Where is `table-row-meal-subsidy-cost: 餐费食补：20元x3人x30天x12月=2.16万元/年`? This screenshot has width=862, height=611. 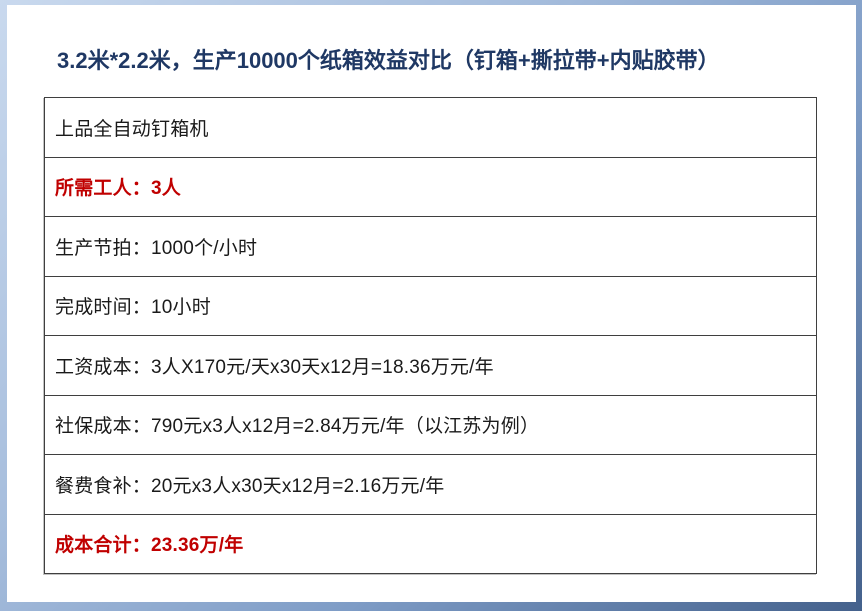
table-row-meal-subsidy-cost: 餐费食补：20元x3人x30天x12月=2.16万元/年 is located at coordinates (430, 485).